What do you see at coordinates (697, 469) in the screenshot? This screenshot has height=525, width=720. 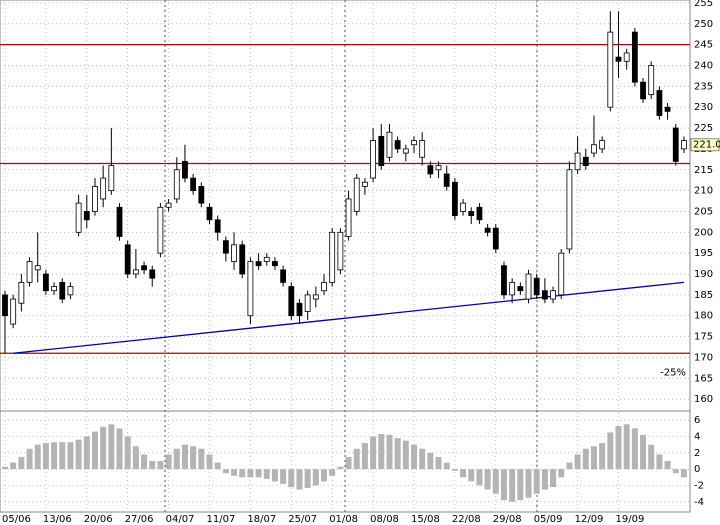 I see `y-tick-label: 0` at bounding box center [697, 469].